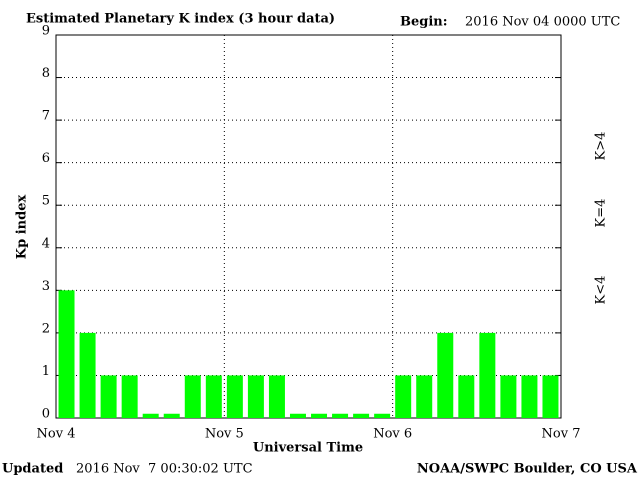  Describe the element at coordinates (46, 73) in the screenshot. I see `y-tick-label: 8` at that location.